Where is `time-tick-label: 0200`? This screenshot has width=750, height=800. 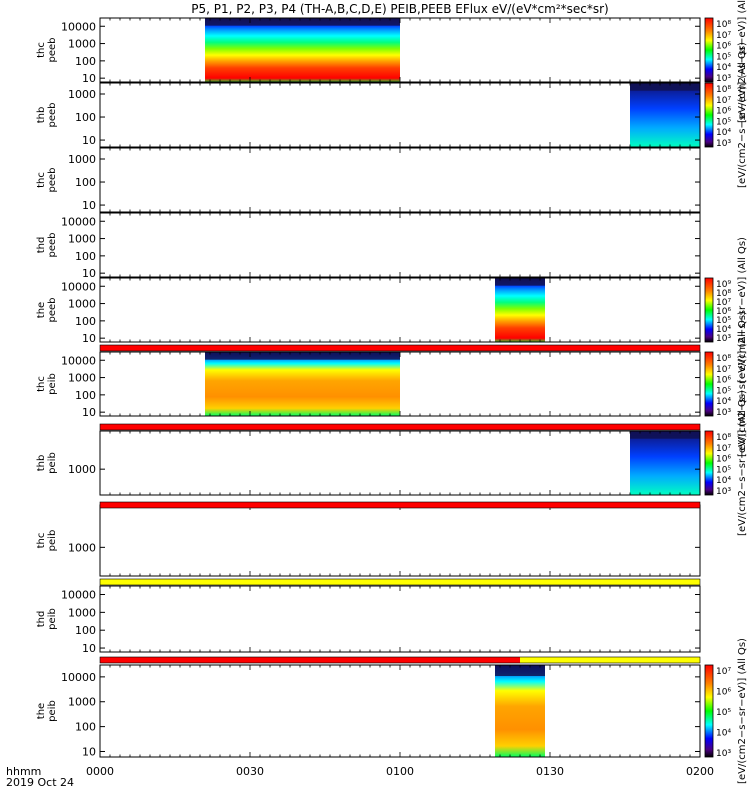 time-tick-label: 0200 is located at coordinates (700, 771).